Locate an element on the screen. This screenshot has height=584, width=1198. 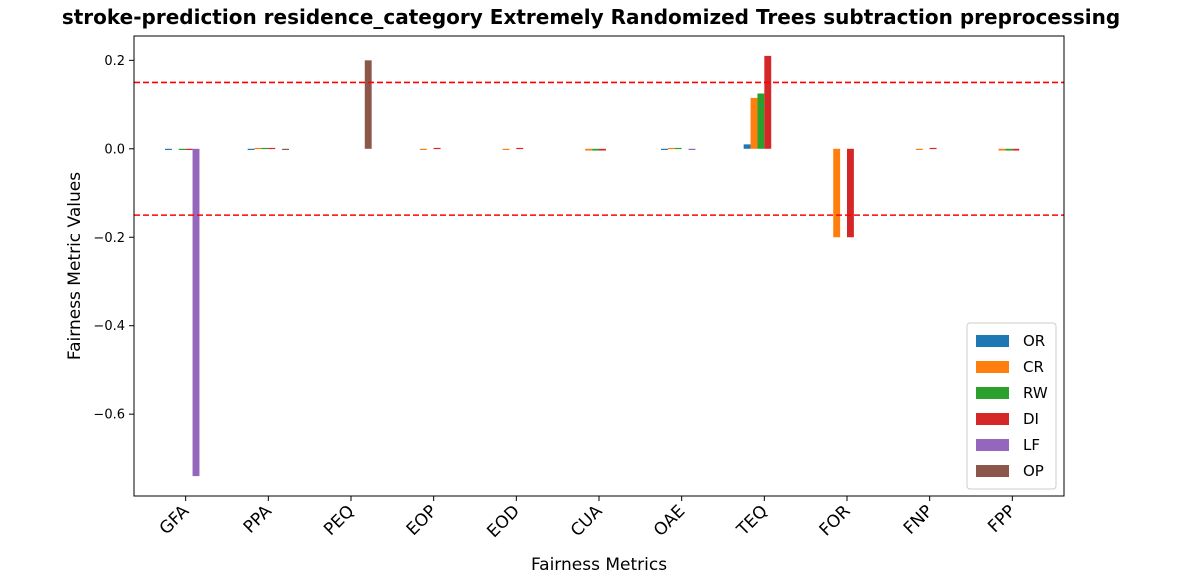
legend-swatch-di is located at coordinates (992, 419).